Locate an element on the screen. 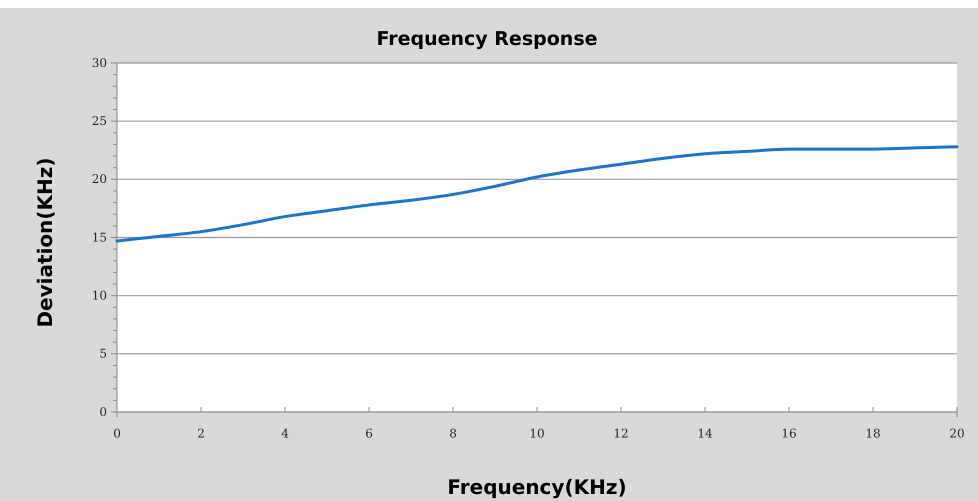 This screenshot has height=501, width=978. y-tick-label: 20 is located at coordinates (99, 179).